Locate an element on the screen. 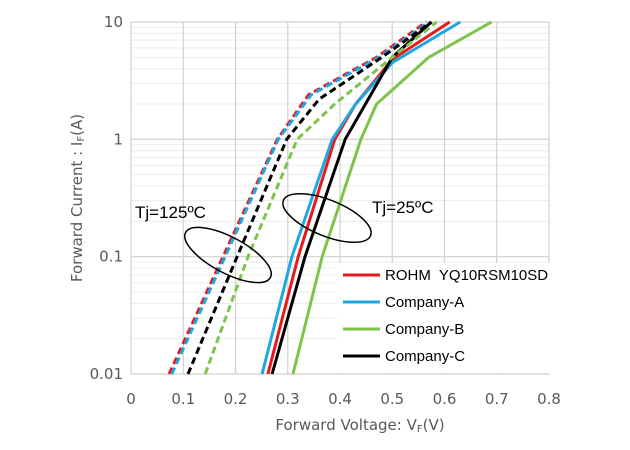 The image size is (630, 450). x-tick-label: 0.6 is located at coordinates (445, 399).